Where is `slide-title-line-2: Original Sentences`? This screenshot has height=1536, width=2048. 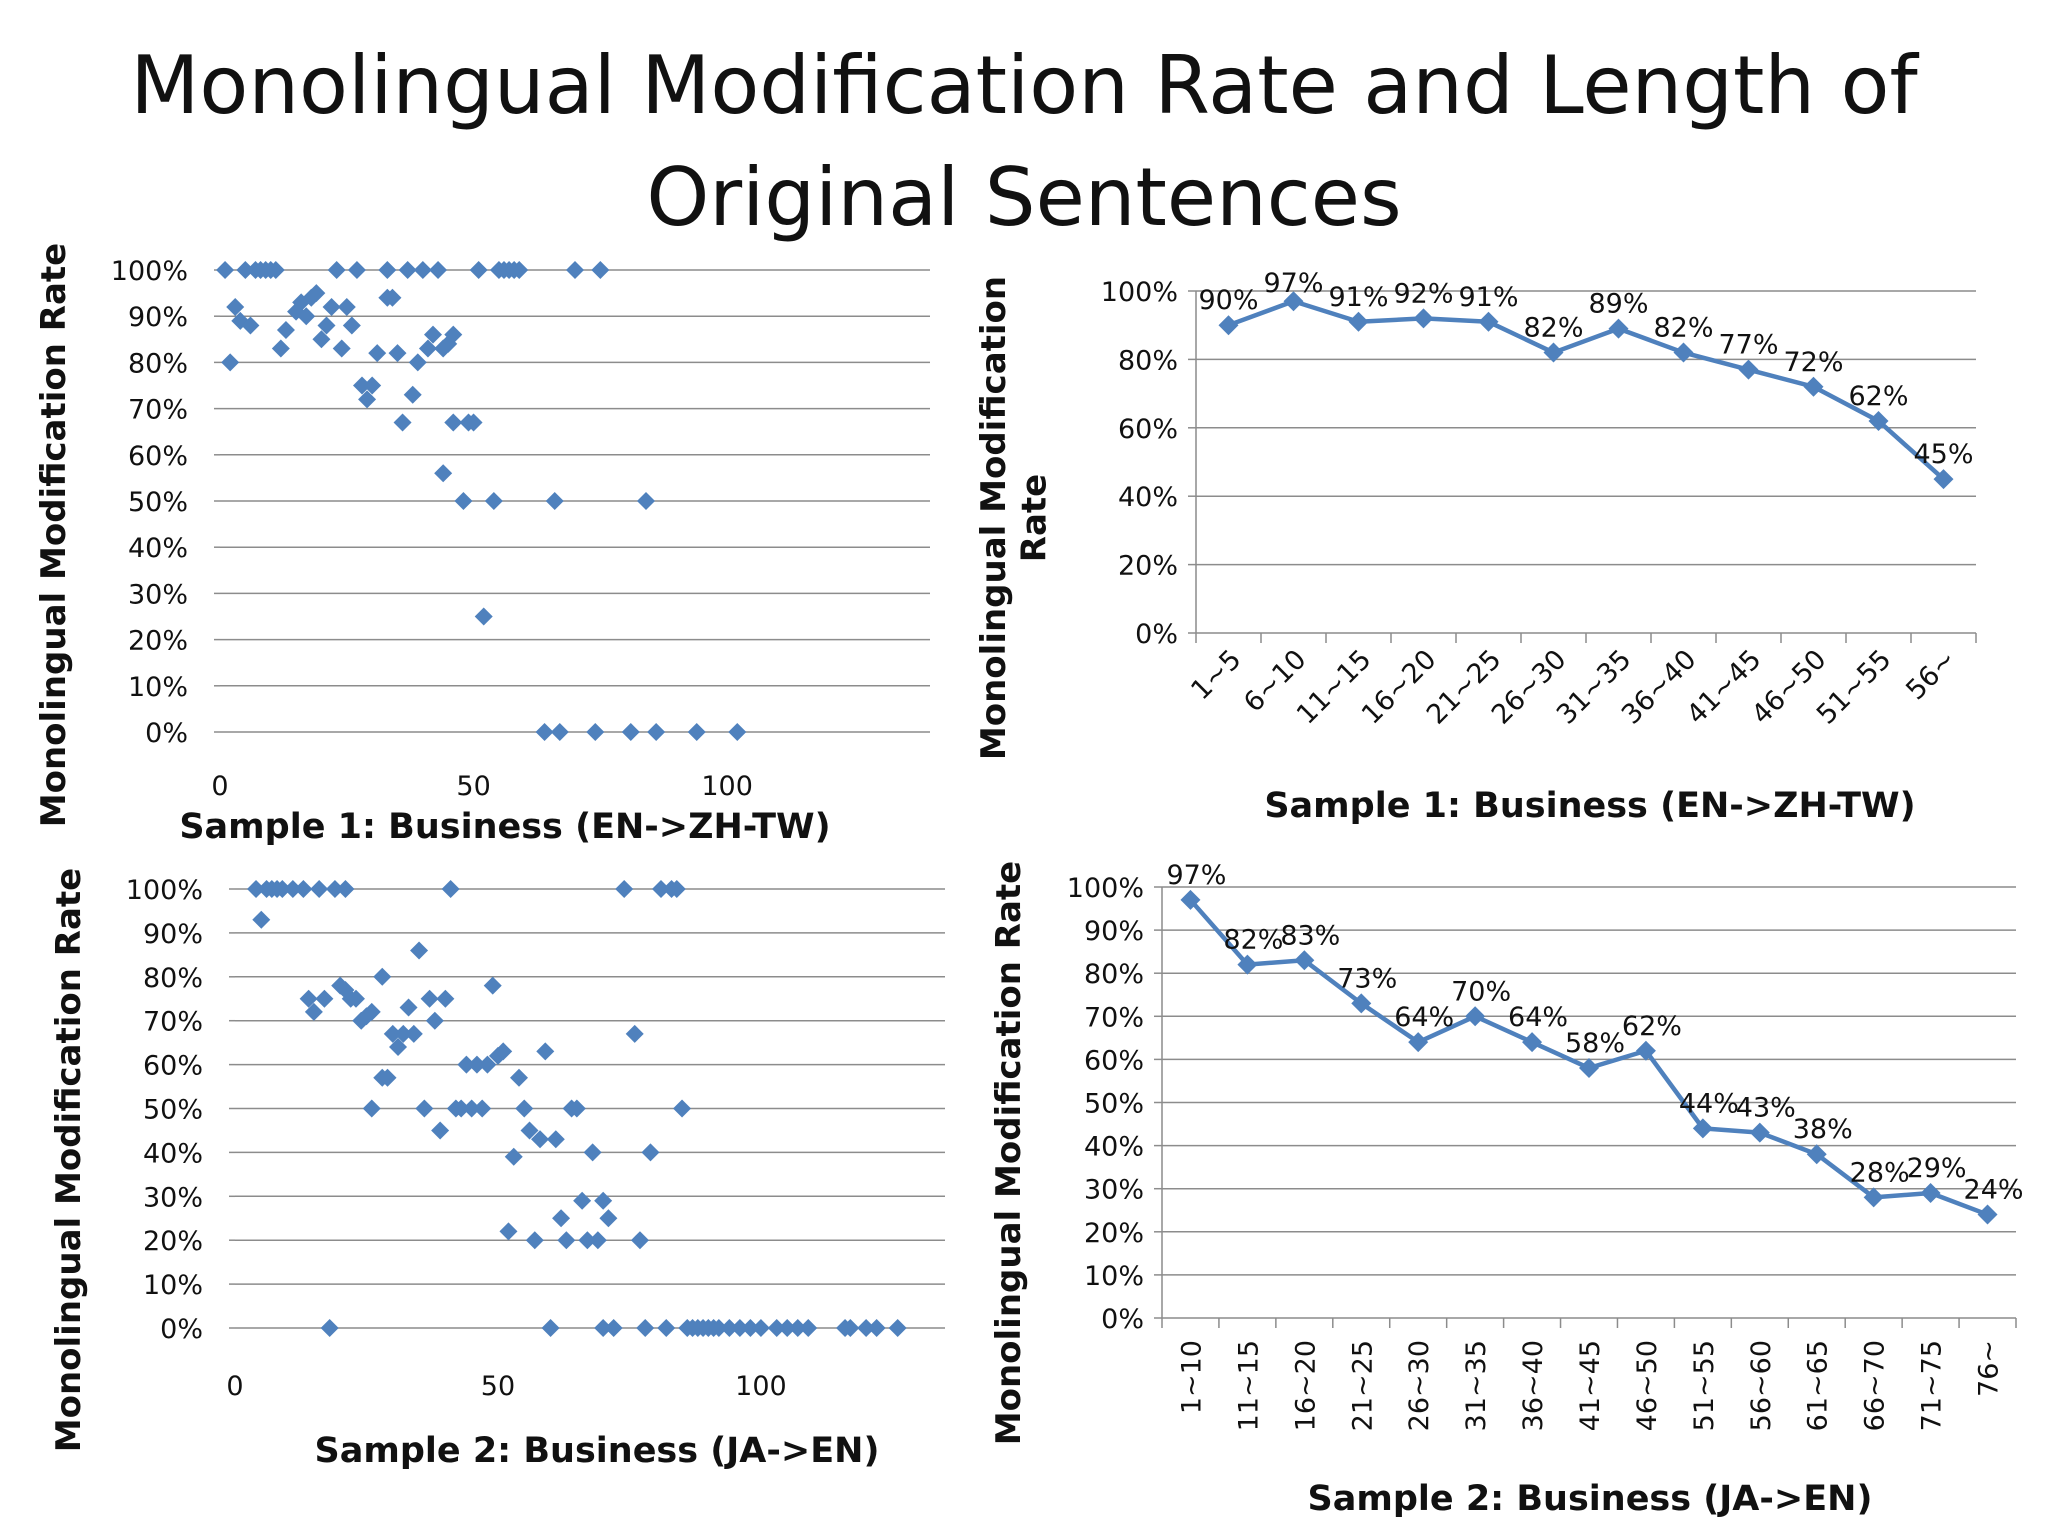
slide-title-line-2: Original Sentences is located at coordinates (1024, 197).